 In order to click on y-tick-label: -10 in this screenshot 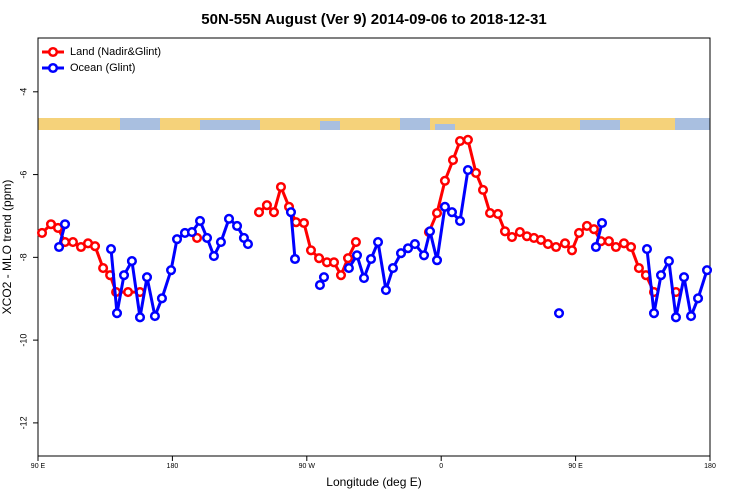, I will do `click(23, 340)`.